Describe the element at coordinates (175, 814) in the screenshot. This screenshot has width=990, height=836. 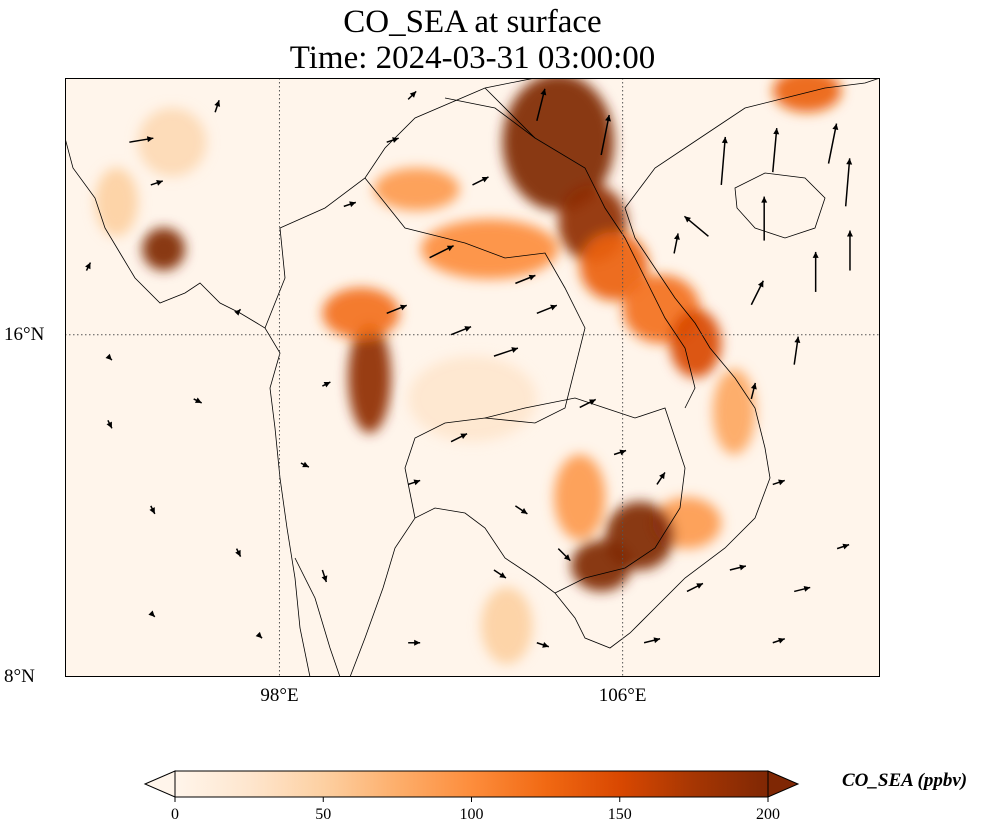
I see `colorbar-tick-label: 0` at that location.